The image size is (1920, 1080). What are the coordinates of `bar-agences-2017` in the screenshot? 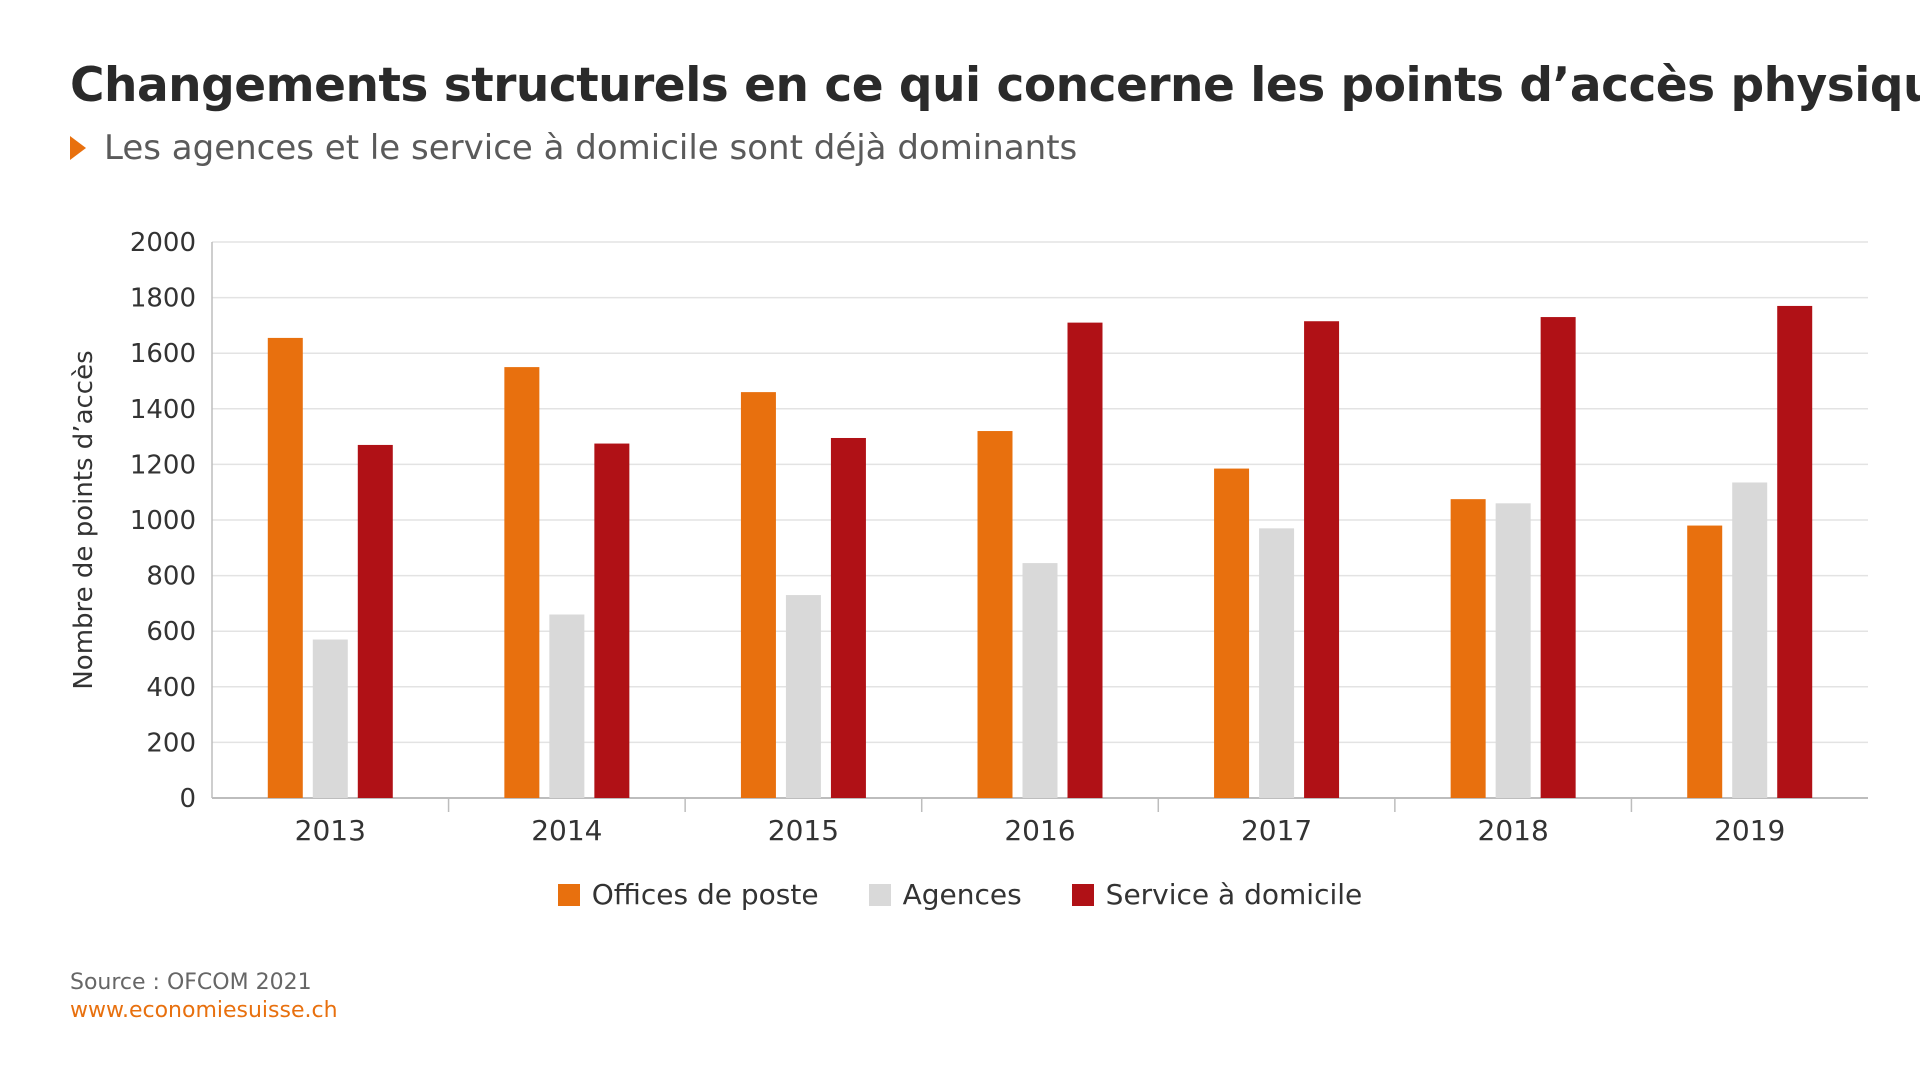 It's located at (1277, 663).